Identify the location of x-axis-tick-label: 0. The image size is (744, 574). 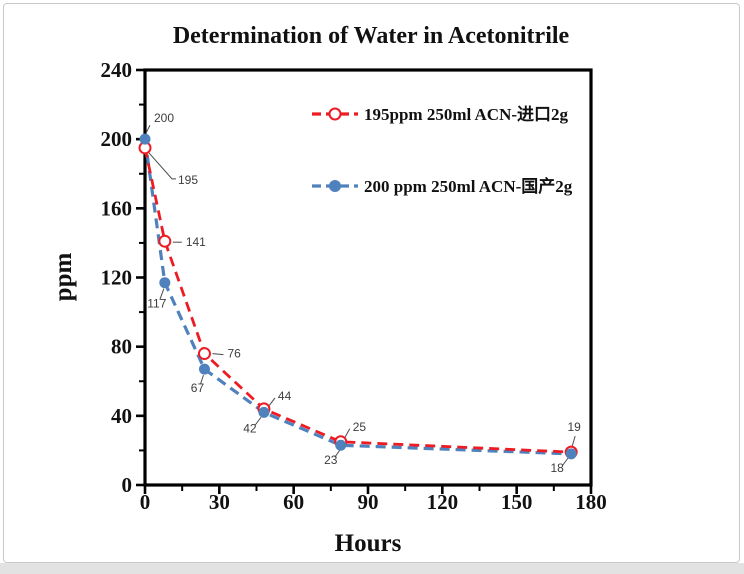
(145, 502).